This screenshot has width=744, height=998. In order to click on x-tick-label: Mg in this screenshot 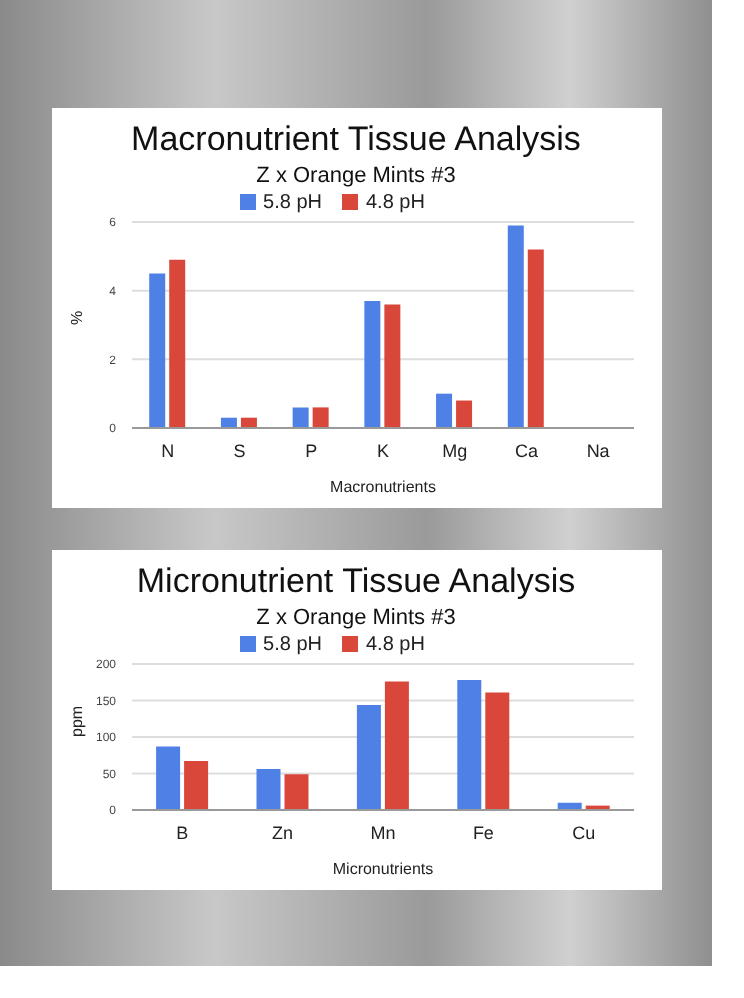, I will do `click(454, 450)`.